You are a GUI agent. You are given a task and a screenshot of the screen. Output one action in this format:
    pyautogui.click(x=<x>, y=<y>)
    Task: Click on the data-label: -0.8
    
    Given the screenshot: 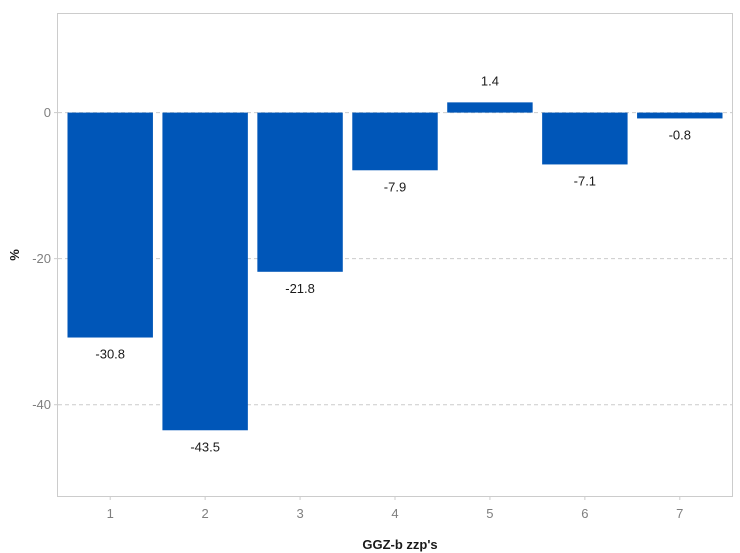 What is the action you would take?
    pyautogui.click(x=680, y=134)
    